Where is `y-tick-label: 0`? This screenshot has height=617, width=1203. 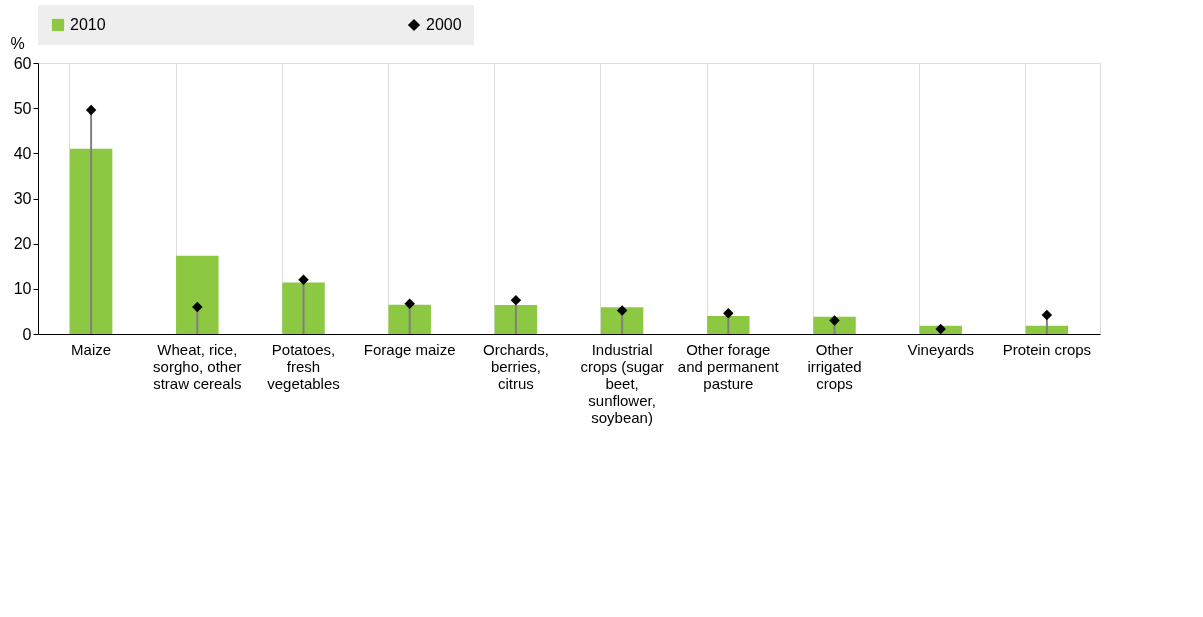
y-tick-label: 0 is located at coordinates (27, 334).